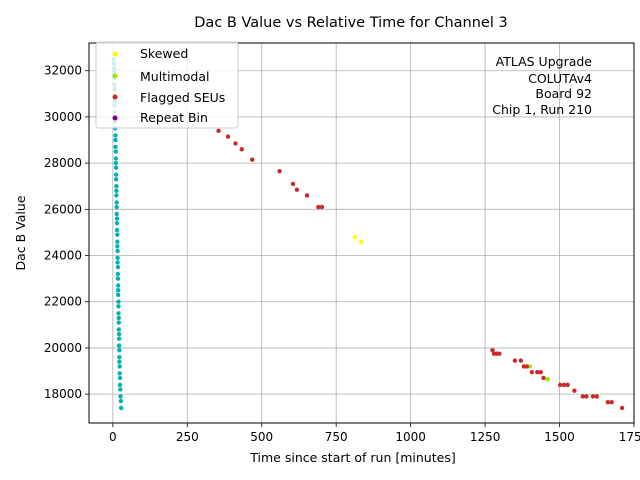 The width and height of the screenshot is (640, 480). What do you see at coordinates (63, 302) in the screenshot?
I see `y-tick-label: 22000` at bounding box center [63, 302].